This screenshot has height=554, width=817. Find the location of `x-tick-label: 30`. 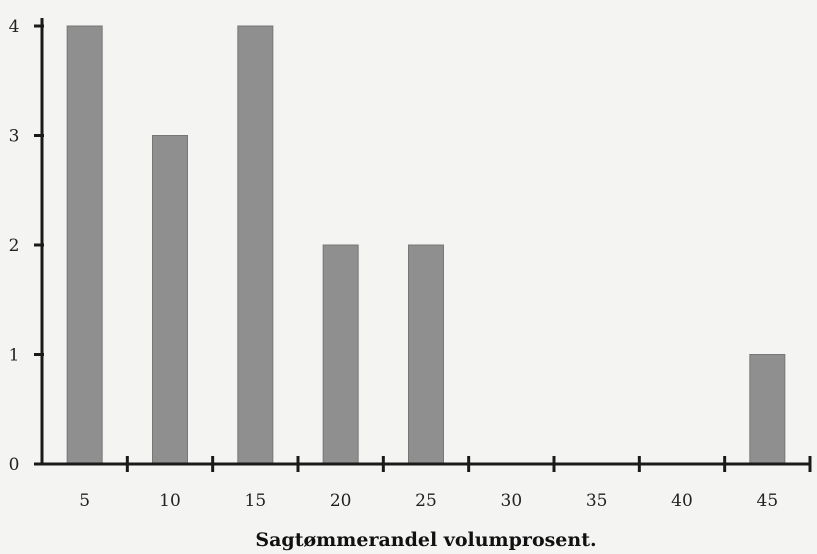

x-tick-label: 30 is located at coordinates (512, 501).